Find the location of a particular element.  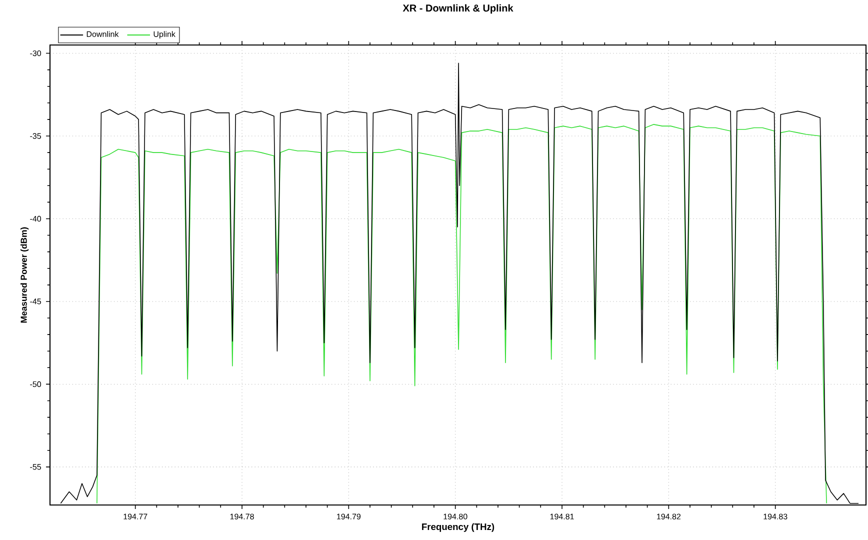

x-tick-label: 194.83 is located at coordinates (776, 517).